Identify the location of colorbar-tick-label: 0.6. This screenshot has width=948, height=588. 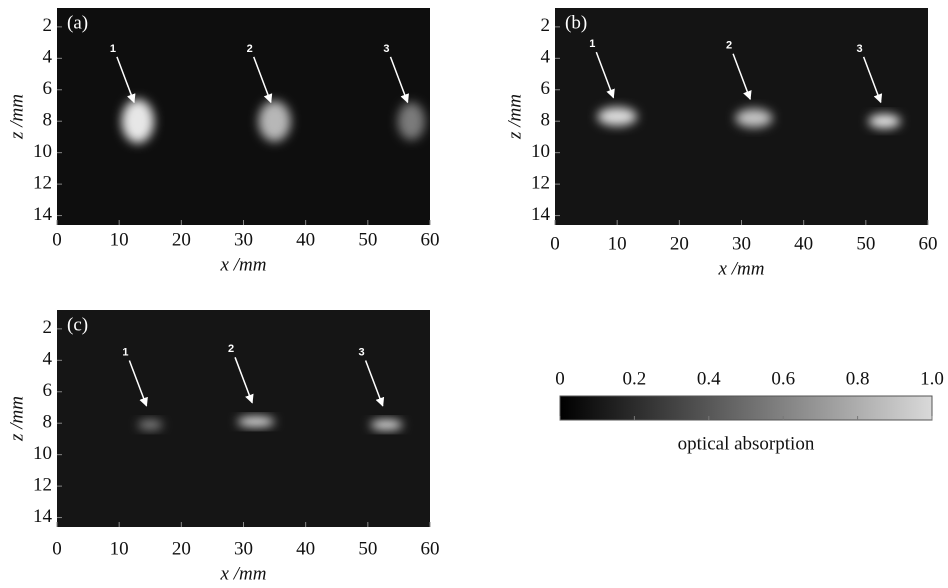
(783, 378).